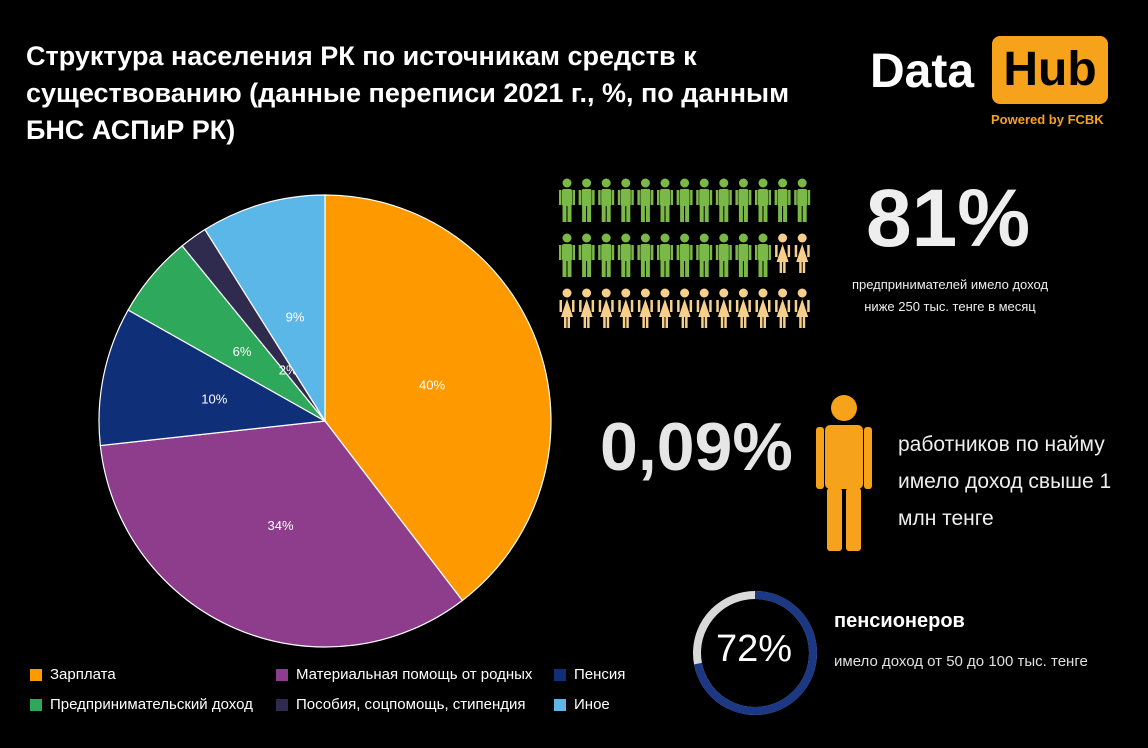 The image size is (1148, 748). I want to click on logo-hub-badge: Hub, so click(1050, 70).